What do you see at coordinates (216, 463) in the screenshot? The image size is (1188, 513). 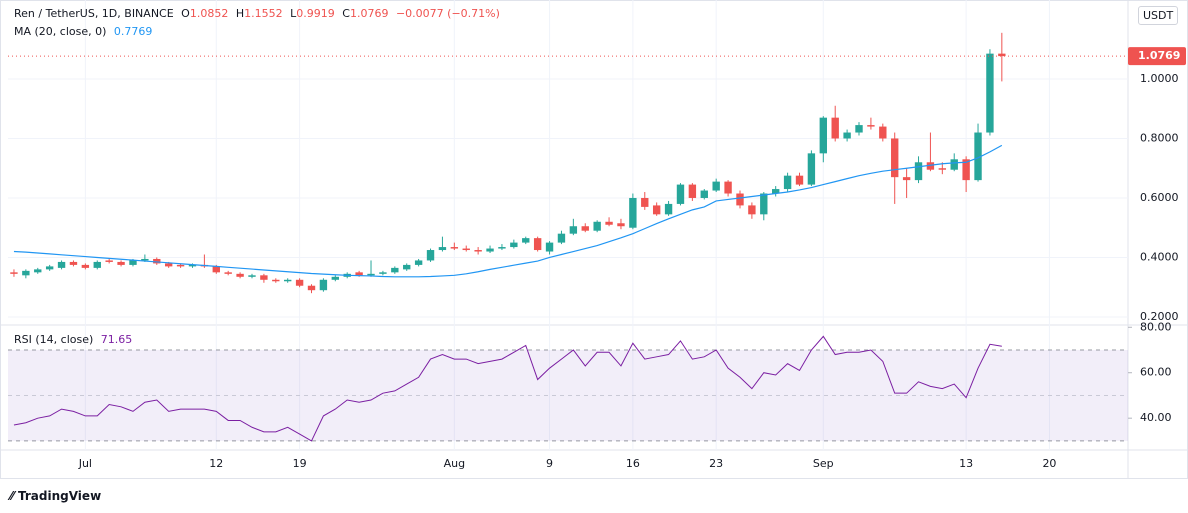 I see `x-tick-label: 12` at bounding box center [216, 463].